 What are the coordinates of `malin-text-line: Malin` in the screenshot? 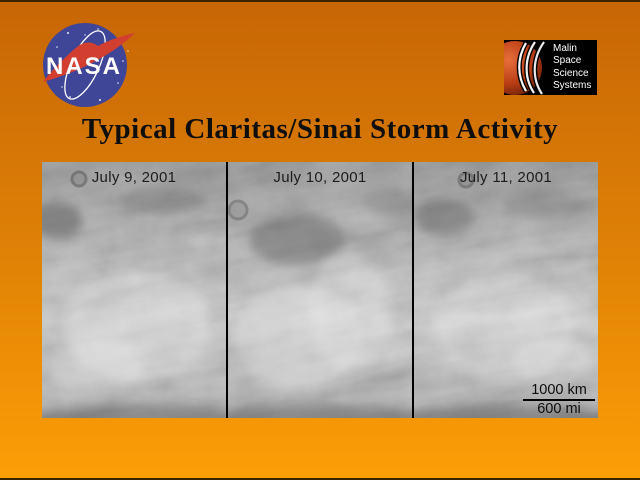 It's located at (565, 48).